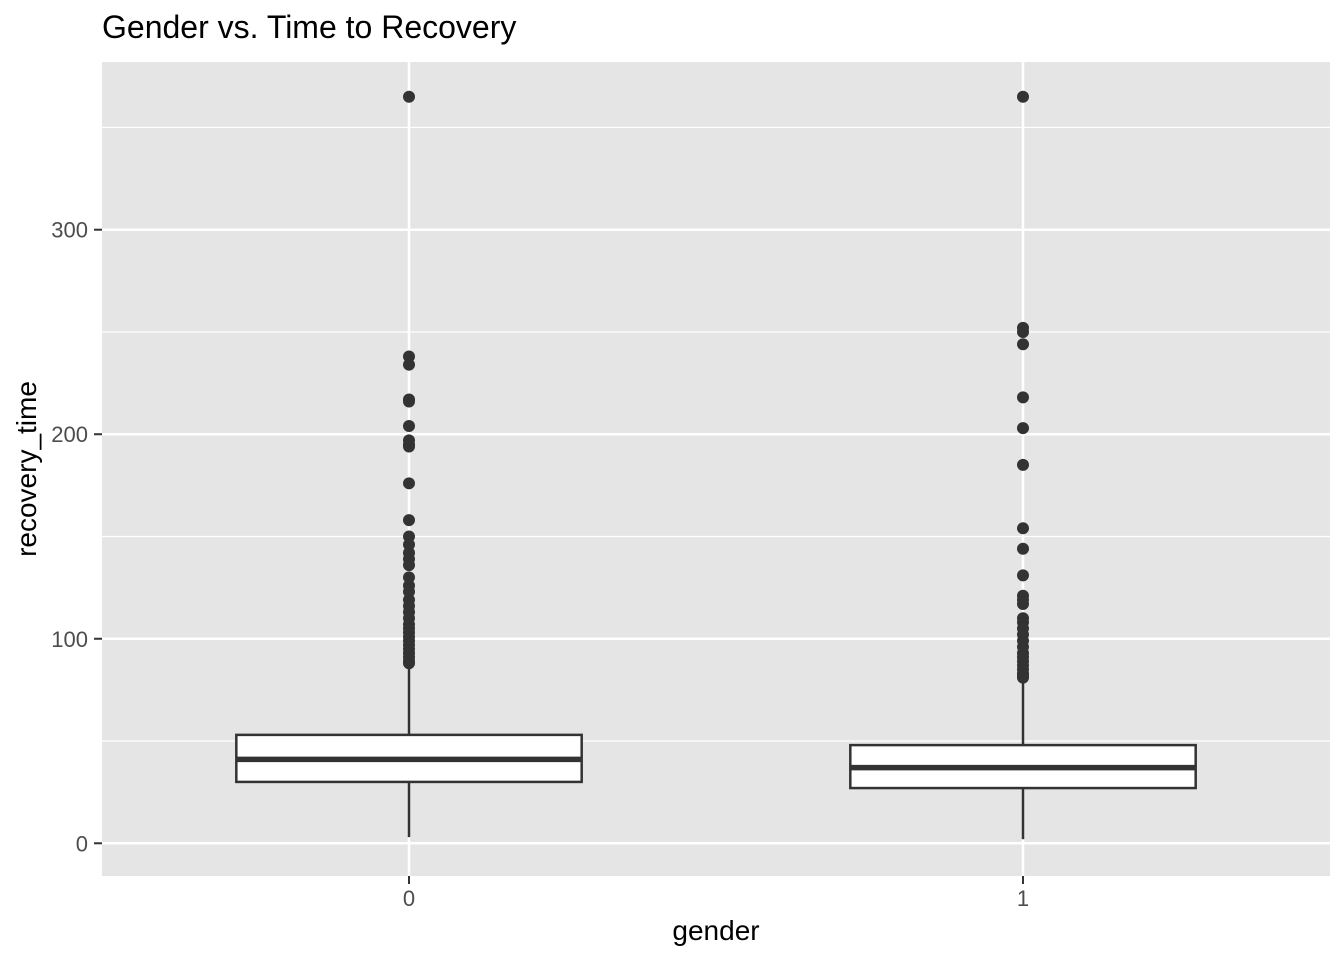  Describe the element at coordinates (76, 537) in the screenshot. I see `y-axis: 0 100 200 300` at that location.